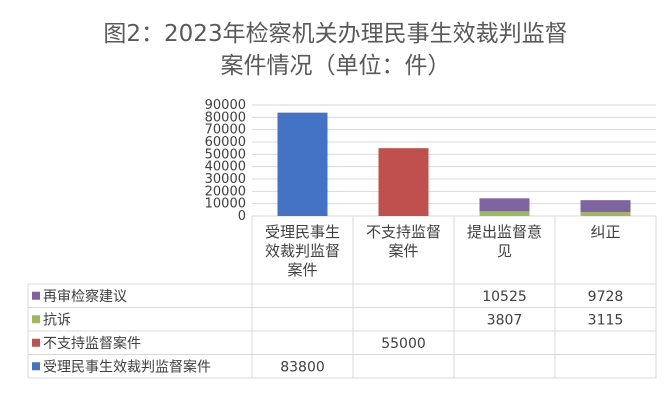 The image size is (671, 402). What do you see at coordinates (335, 34) in the screenshot?
I see `chart-title-line-1: 图2：2023年检察机关办理民事生效裁判监督` at bounding box center [335, 34].